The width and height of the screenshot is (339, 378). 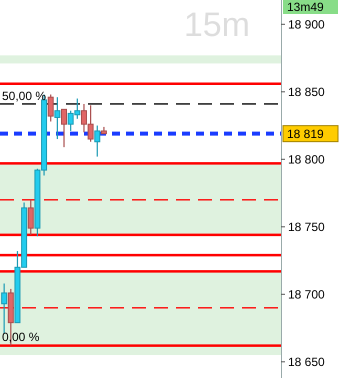 What do you see at coordinates (305, 7) in the screenshot?
I see `text: 13m49` at bounding box center [305, 7].